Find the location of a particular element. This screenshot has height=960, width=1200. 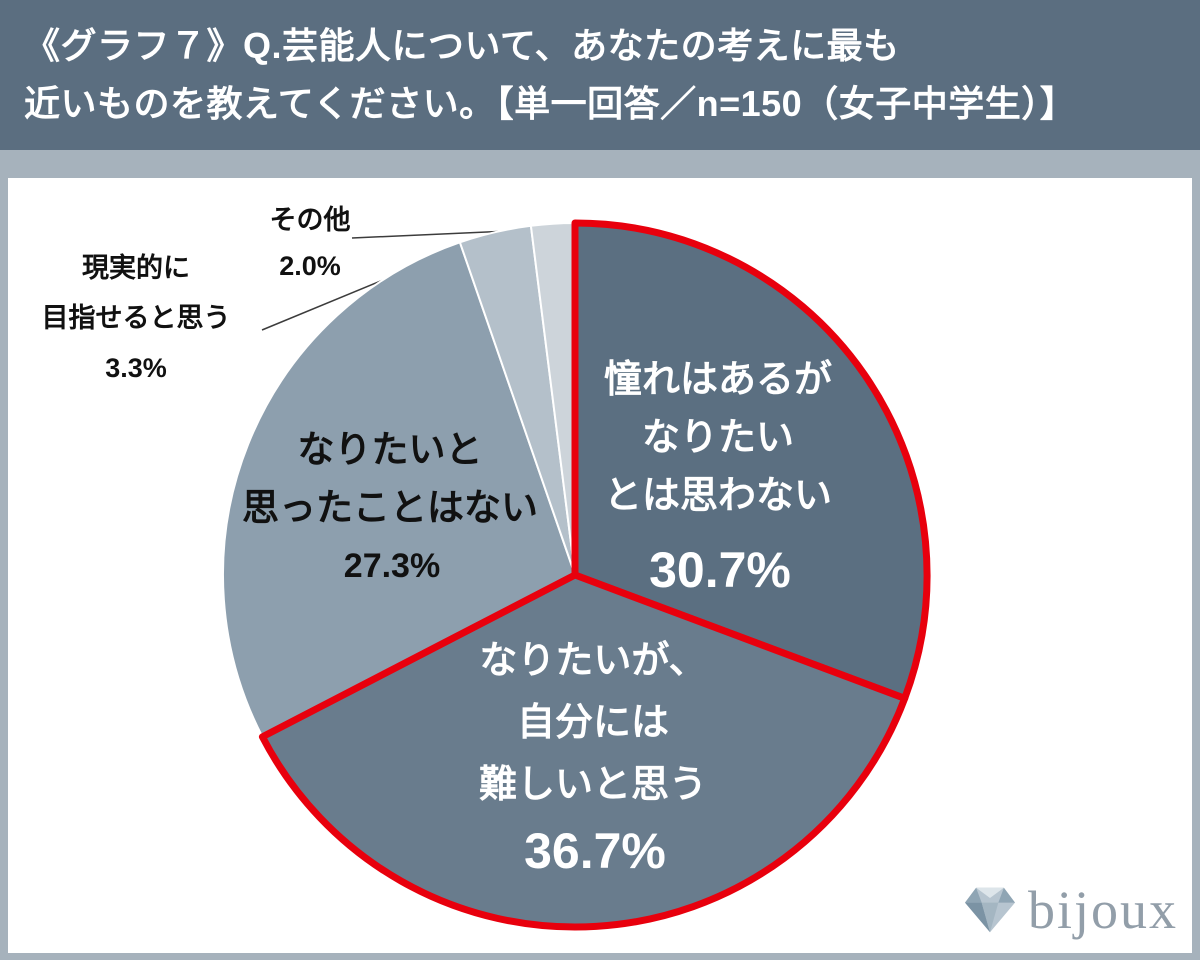

slice-label-omottakotonai: なりたいと 思ったことはない is located at coordinates (390, 478).